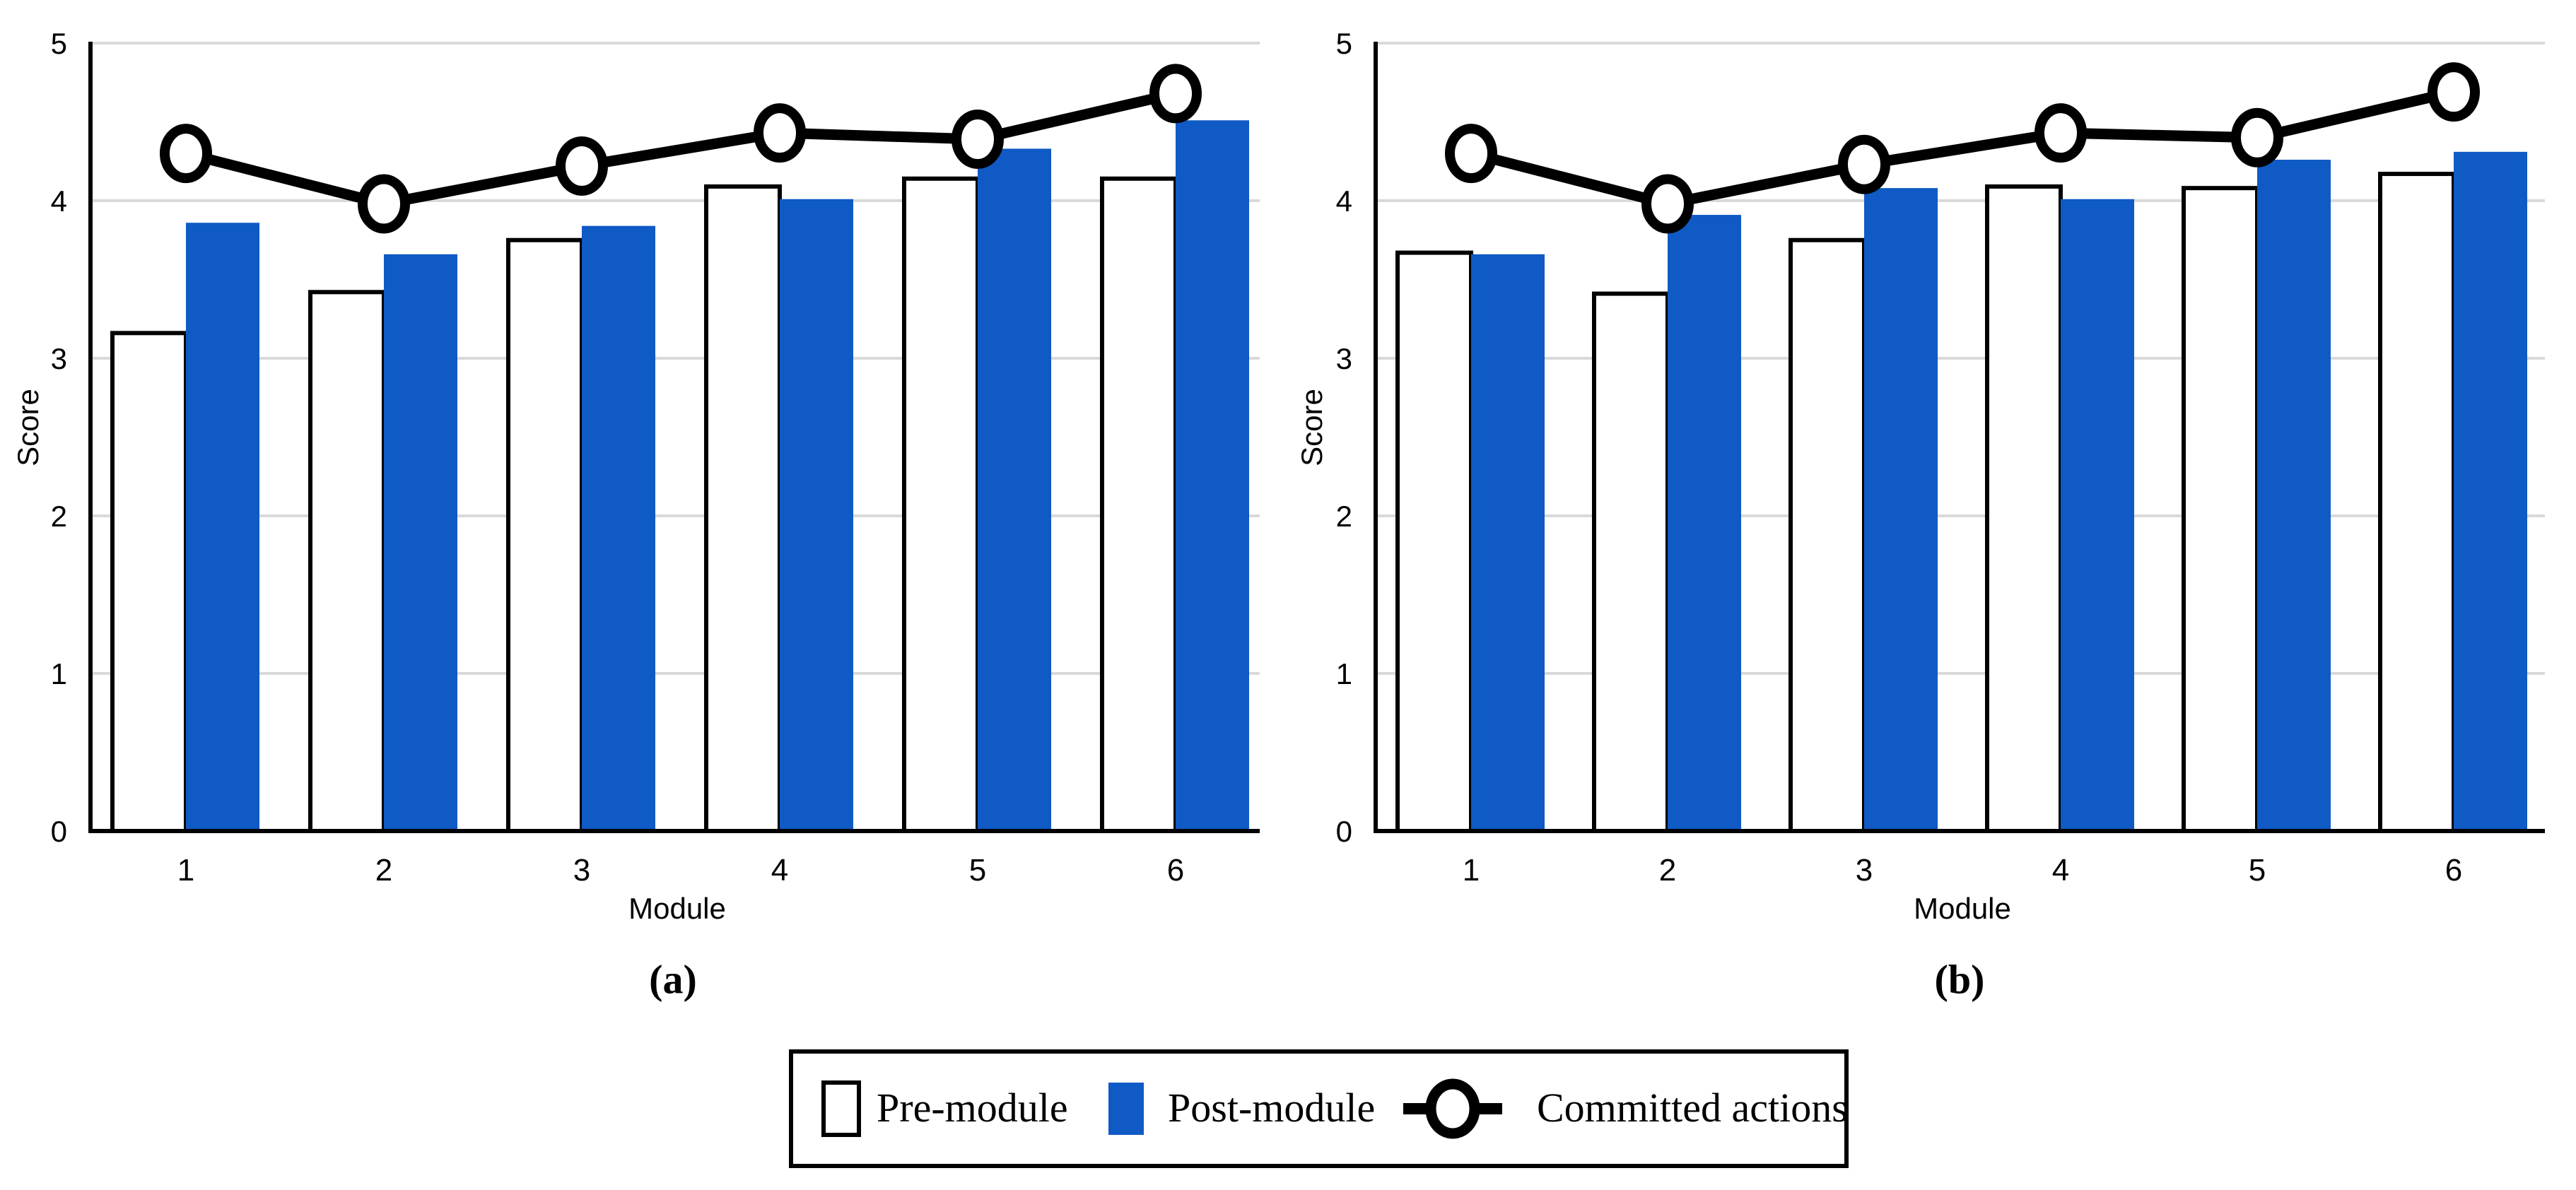 The width and height of the screenshot is (2576, 1190). What do you see at coordinates (1126, 1109) in the screenshot?
I see `legend-swatch-post-module` at bounding box center [1126, 1109].